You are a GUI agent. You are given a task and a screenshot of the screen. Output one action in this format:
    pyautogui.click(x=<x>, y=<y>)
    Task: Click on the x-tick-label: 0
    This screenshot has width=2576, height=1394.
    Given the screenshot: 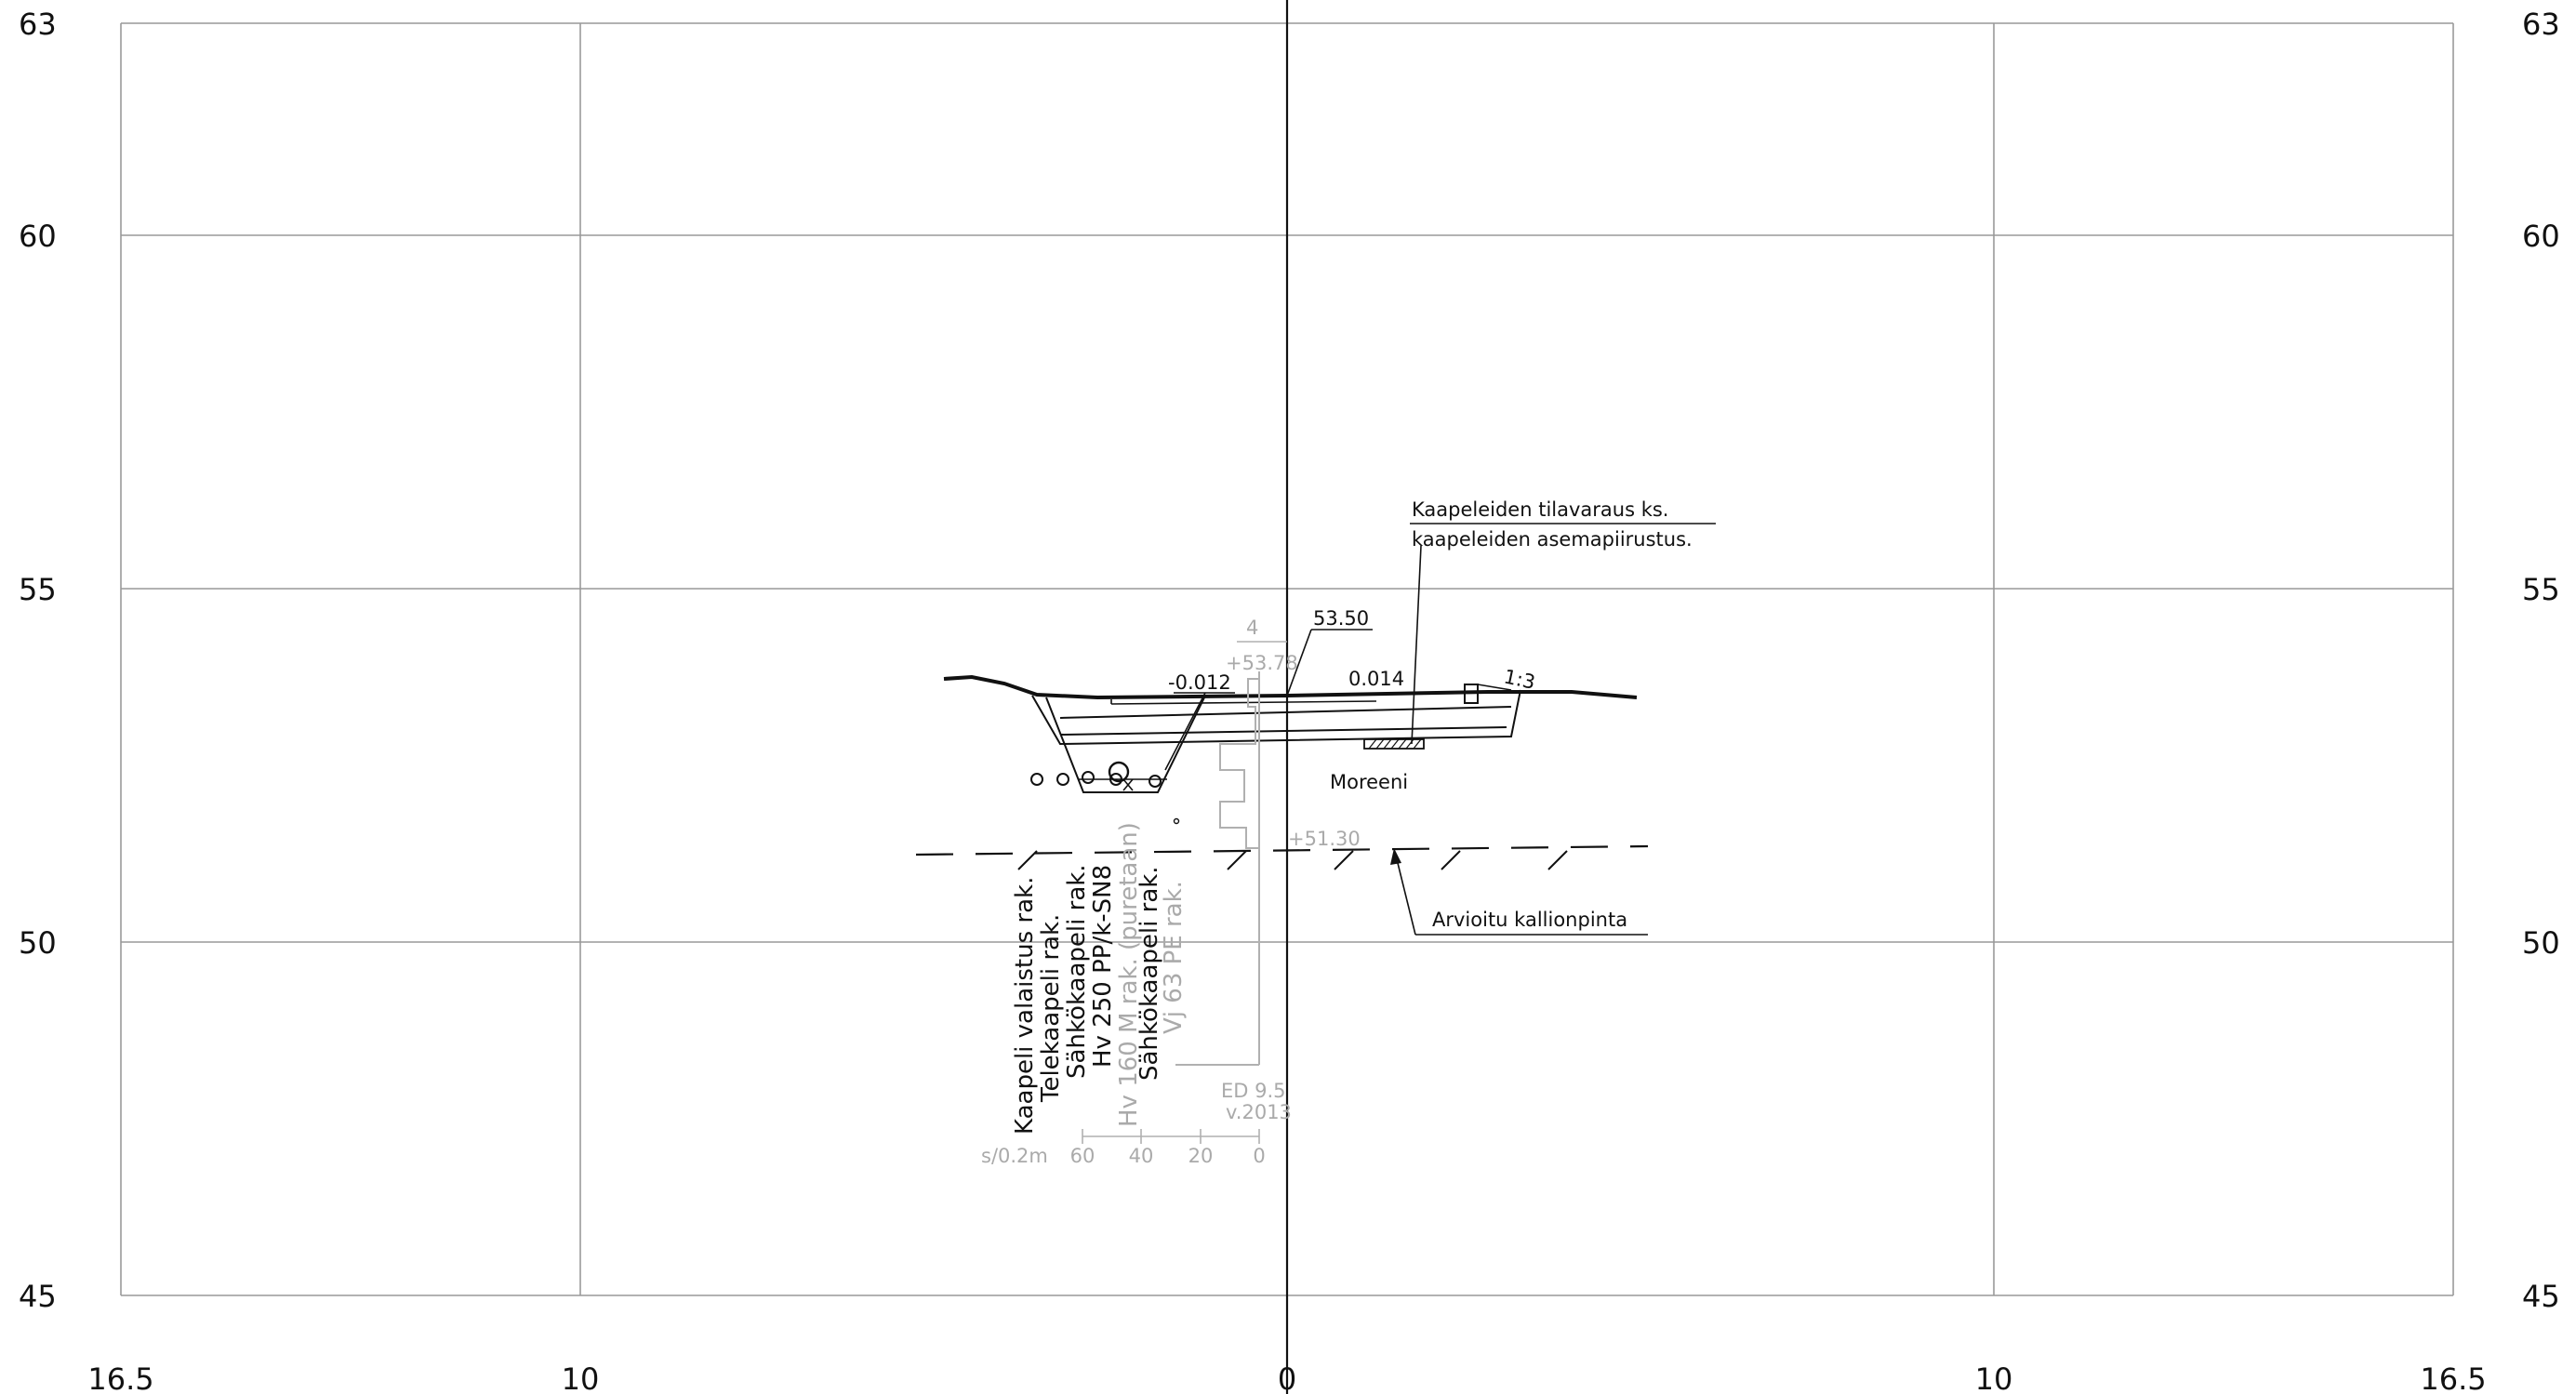 What is the action you would take?
    pyautogui.click(x=1287, y=1378)
    